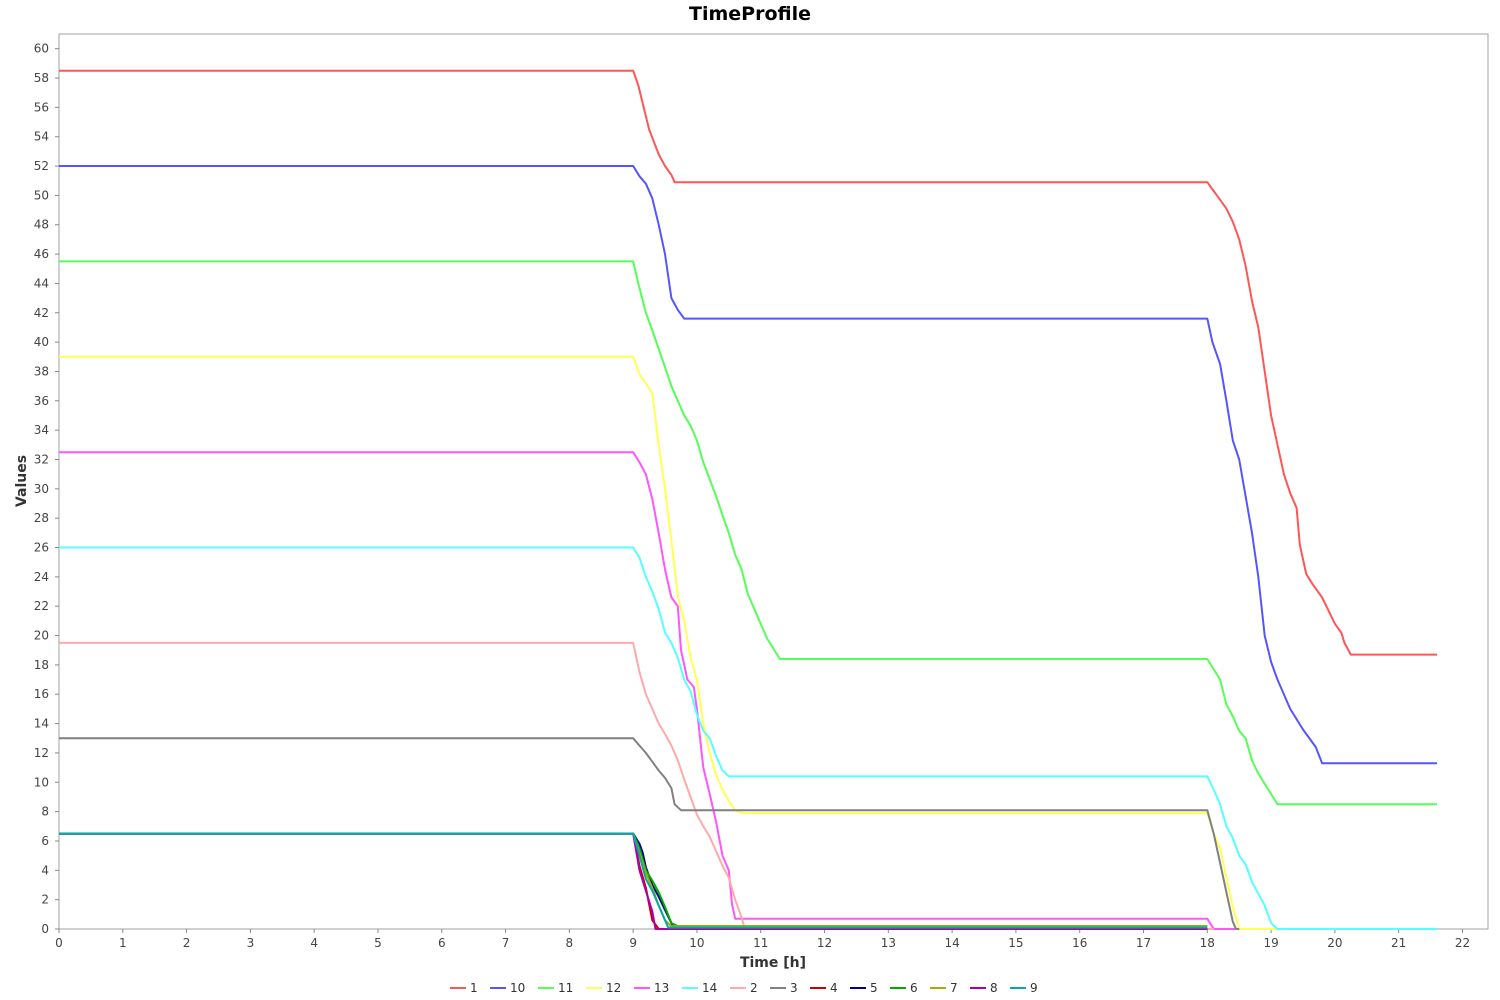 The height and width of the screenshot is (1000, 1500). Describe the element at coordinates (45, 870) in the screenshot. I see `y-tick-label: 4` at that location.